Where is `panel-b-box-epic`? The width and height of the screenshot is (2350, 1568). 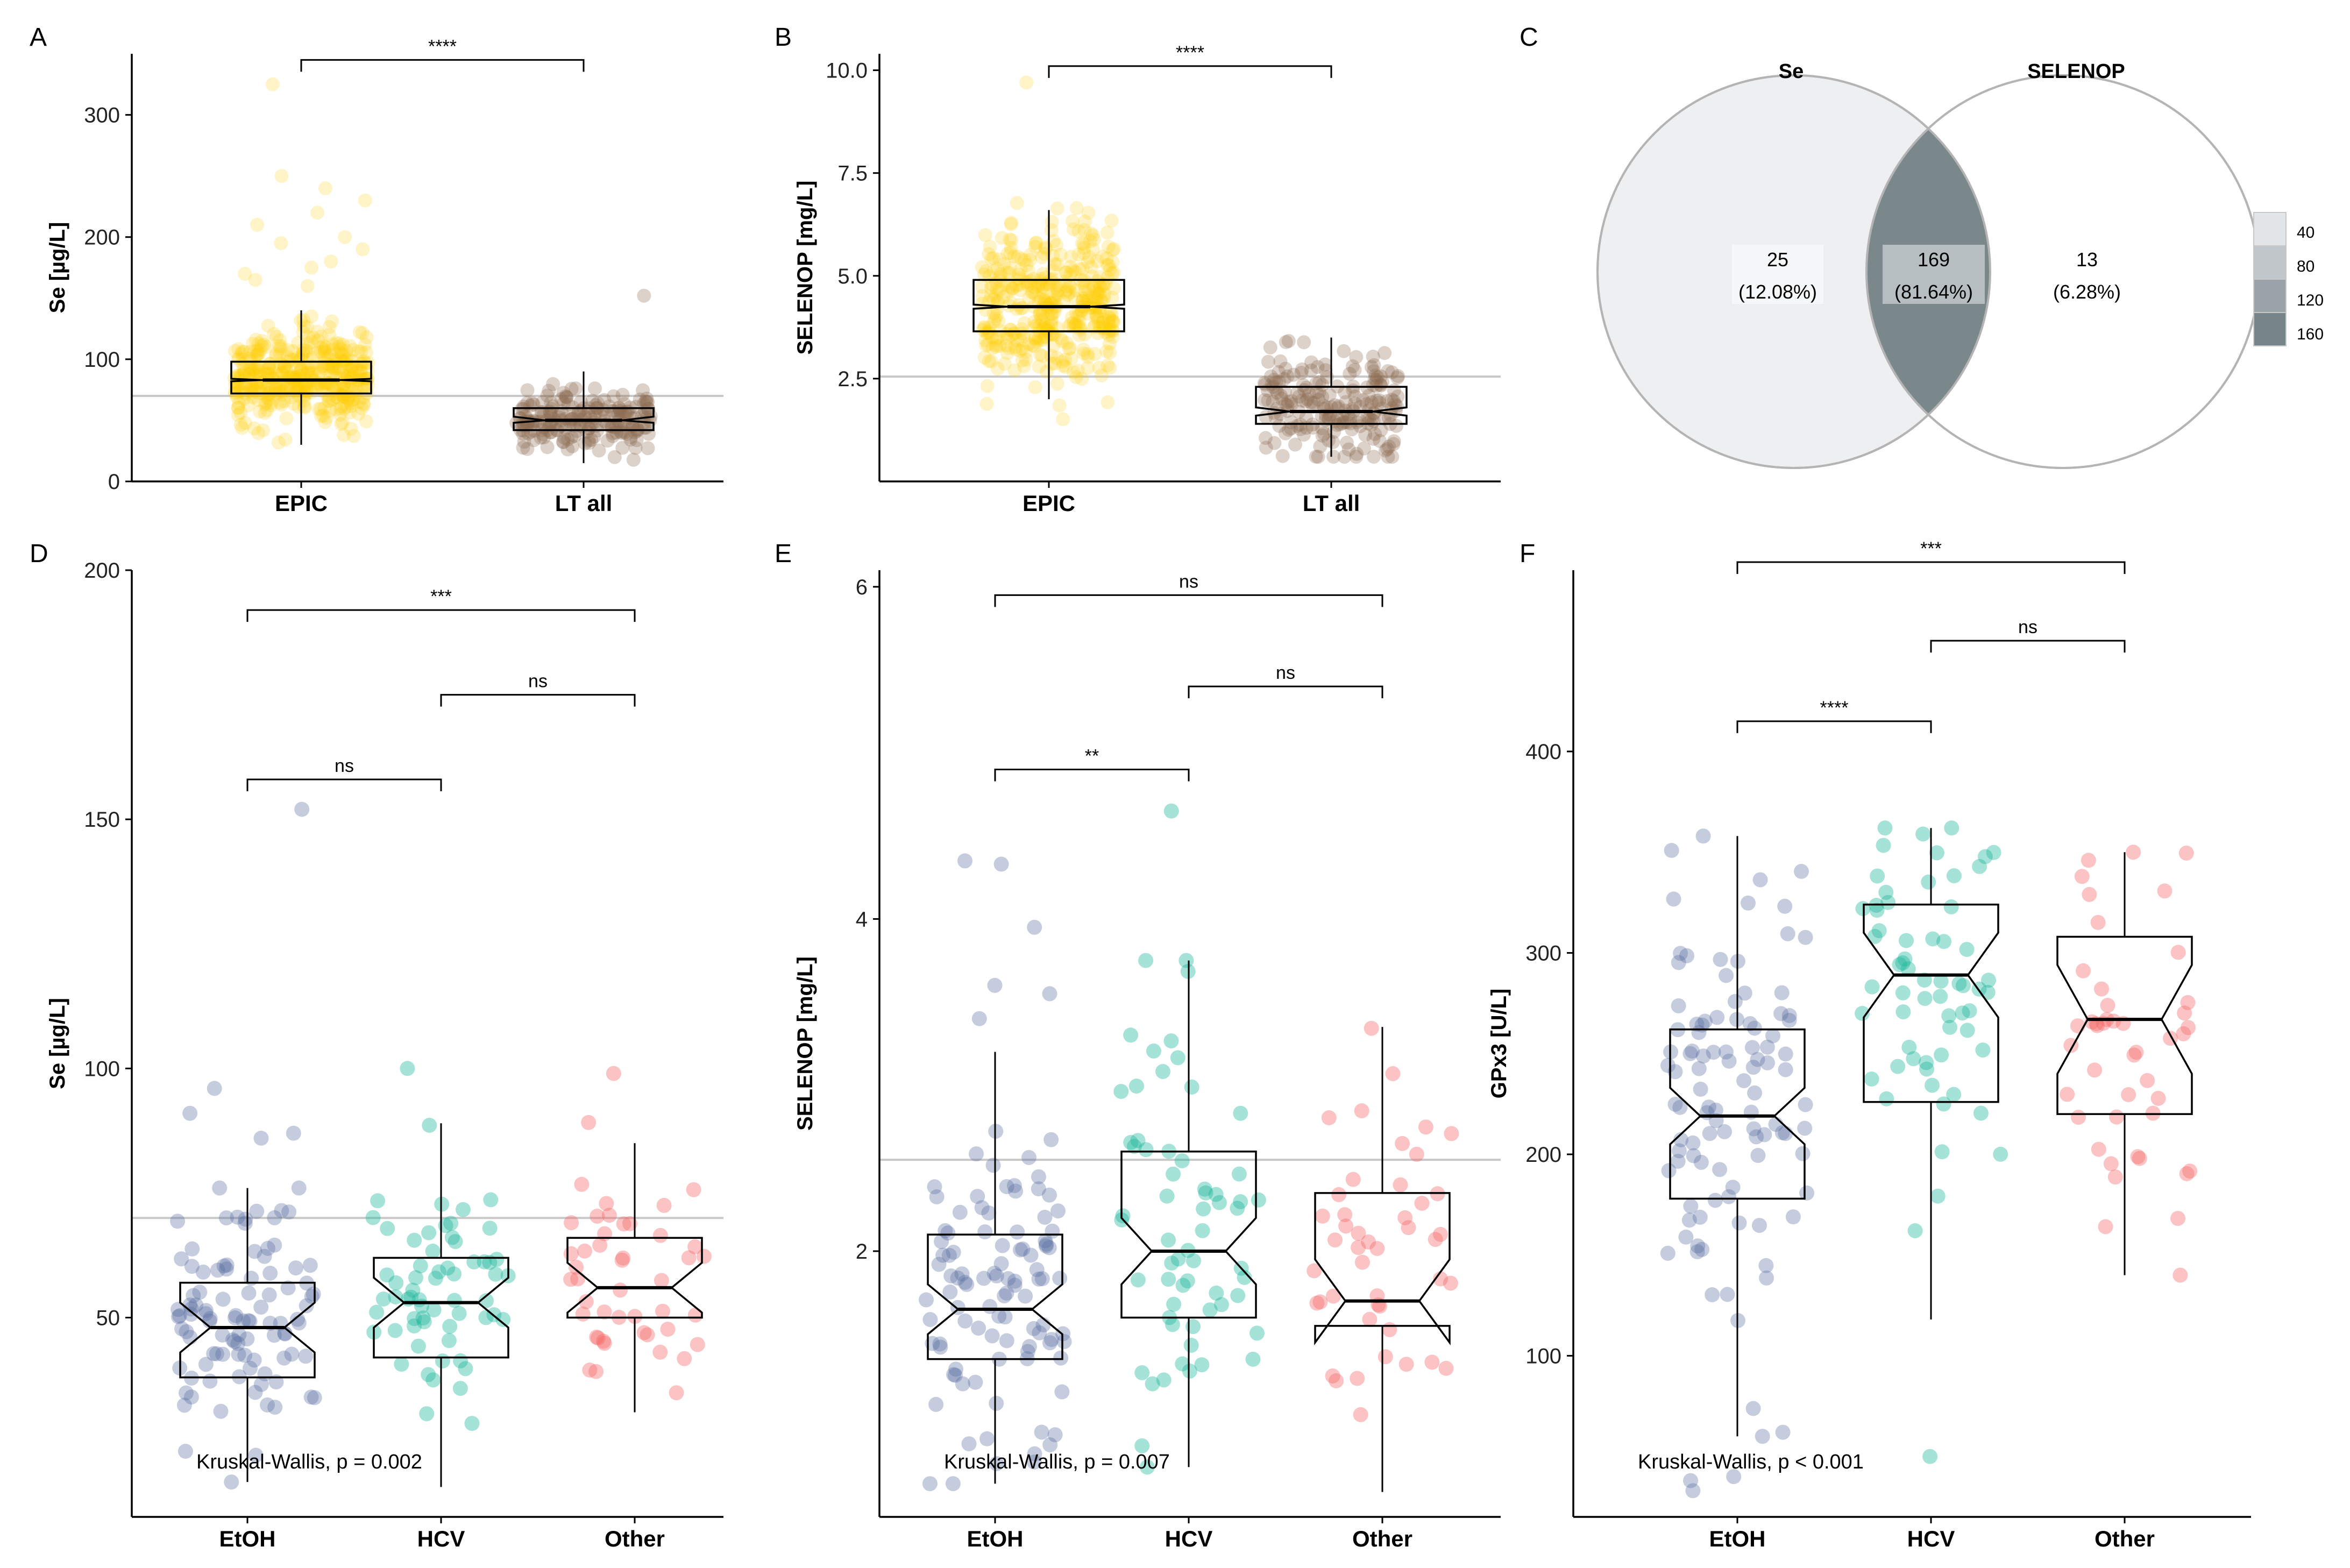
panel-b-box-epic is located at coordinates (1048, 305).